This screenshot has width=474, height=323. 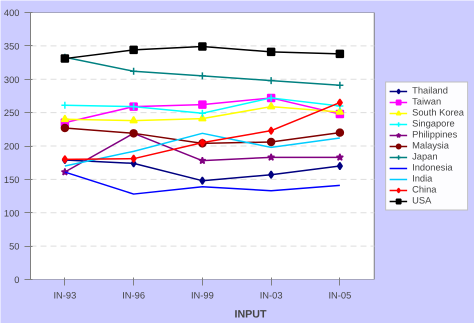 I want to click on y-tick-label: 350, so click(x=12, y=46).